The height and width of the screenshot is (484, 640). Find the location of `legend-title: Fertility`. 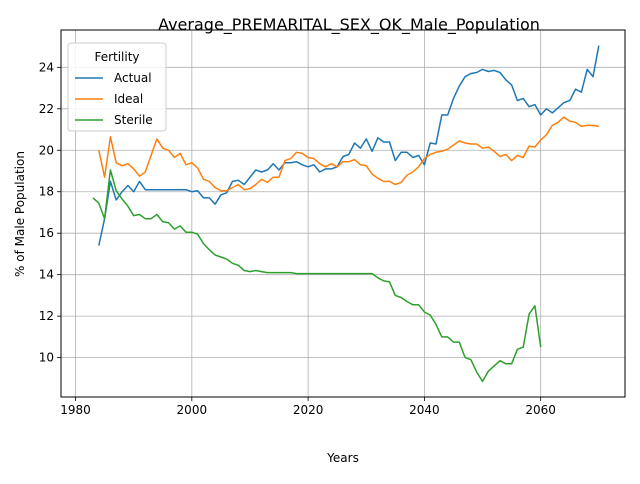

legend-title: Fertility is located at coordinates (116, 57).